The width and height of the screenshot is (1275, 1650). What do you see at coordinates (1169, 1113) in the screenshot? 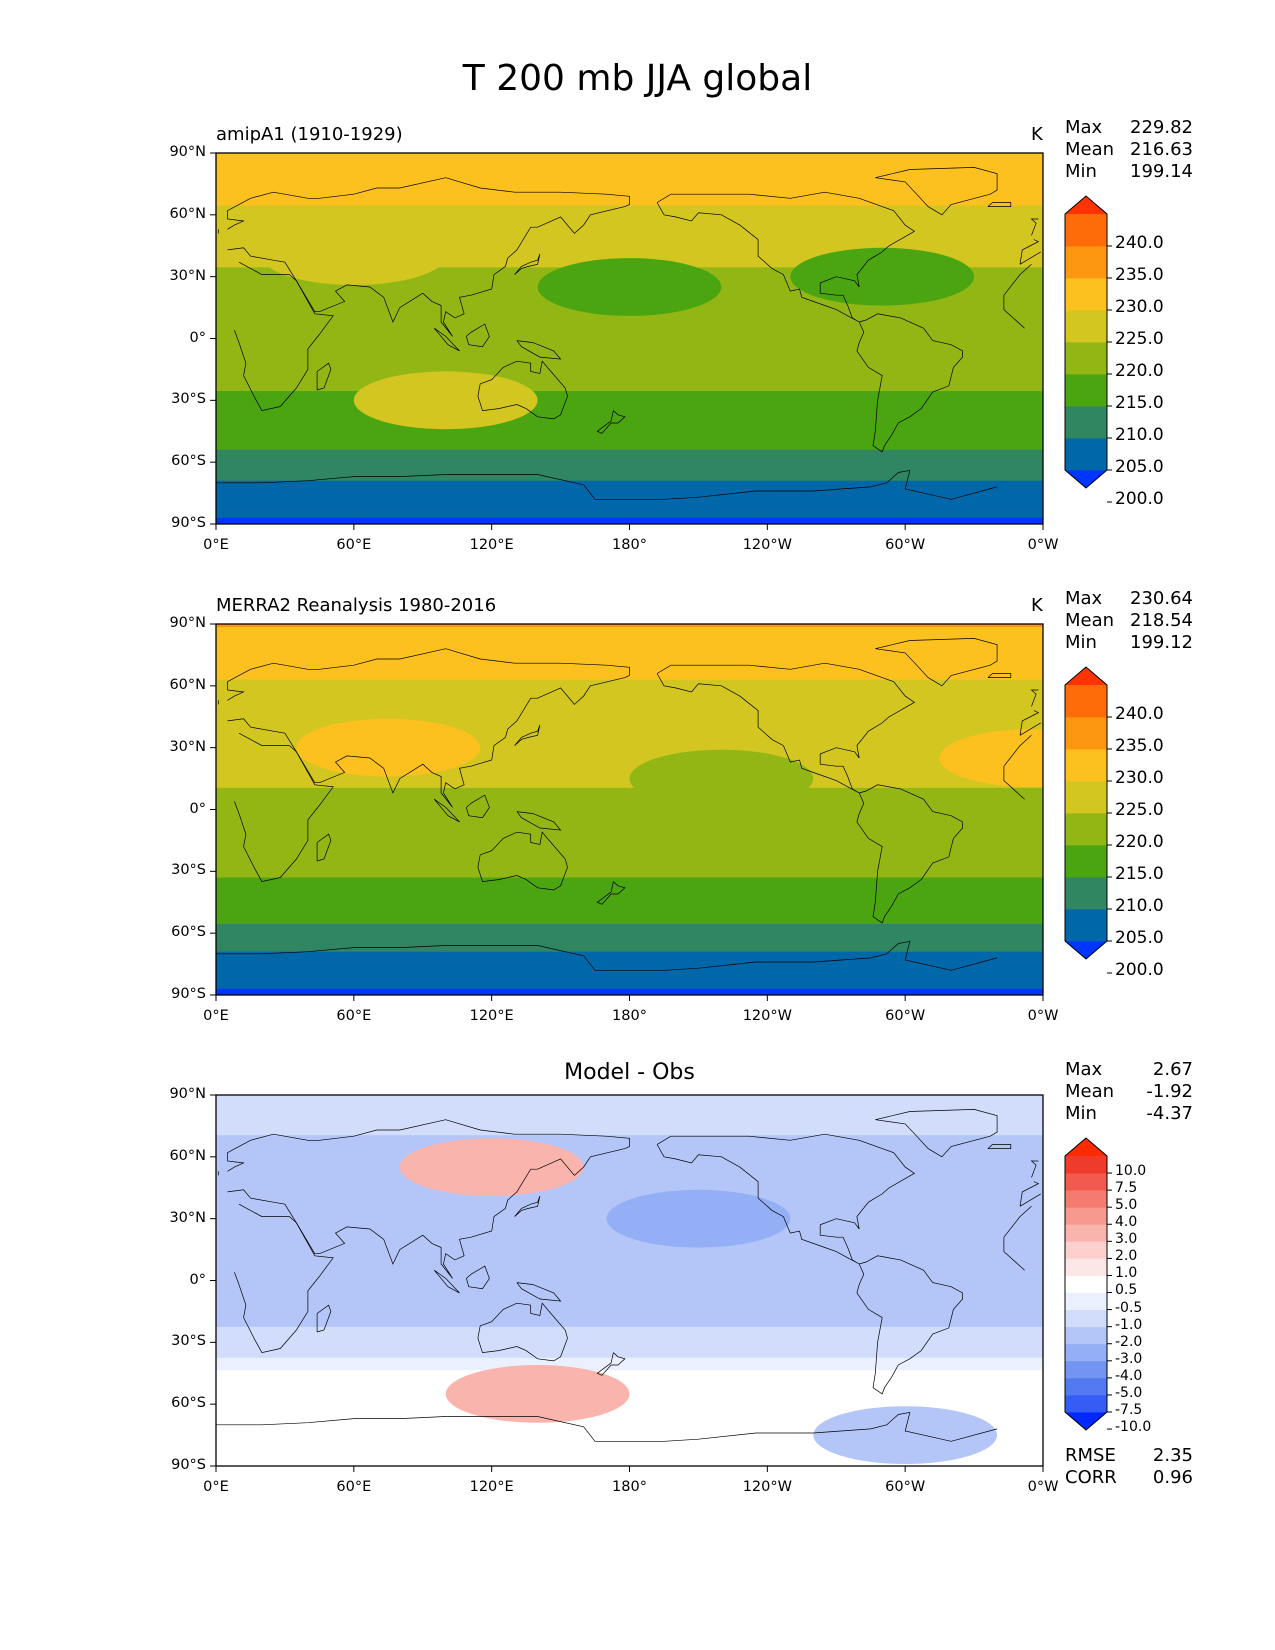
I see `stat-value: -4.37` at bounding box center [1169, 1113].